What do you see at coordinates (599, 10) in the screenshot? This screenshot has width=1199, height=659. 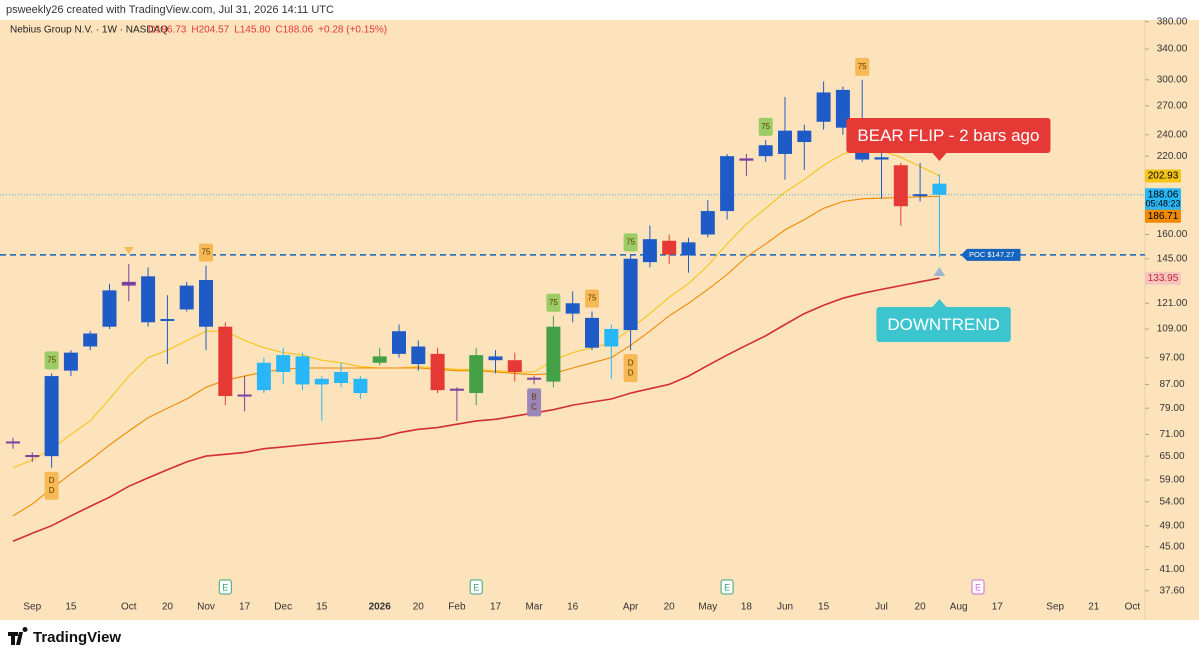 I see `credit-bar` at bounding box center [599, 10].